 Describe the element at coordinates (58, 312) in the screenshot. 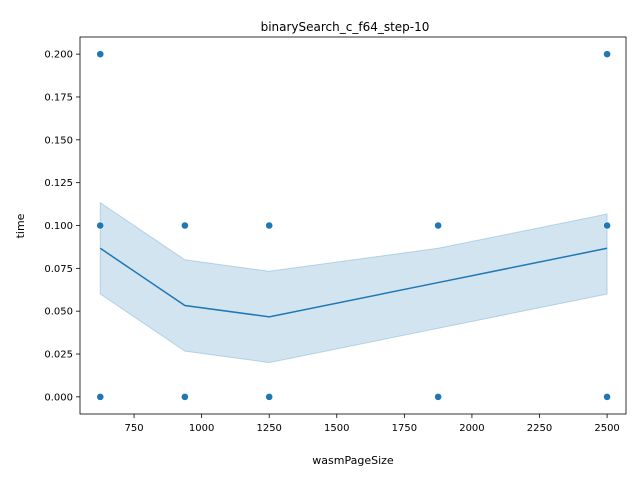

I see `y-tick-label: 0.050` at that location.